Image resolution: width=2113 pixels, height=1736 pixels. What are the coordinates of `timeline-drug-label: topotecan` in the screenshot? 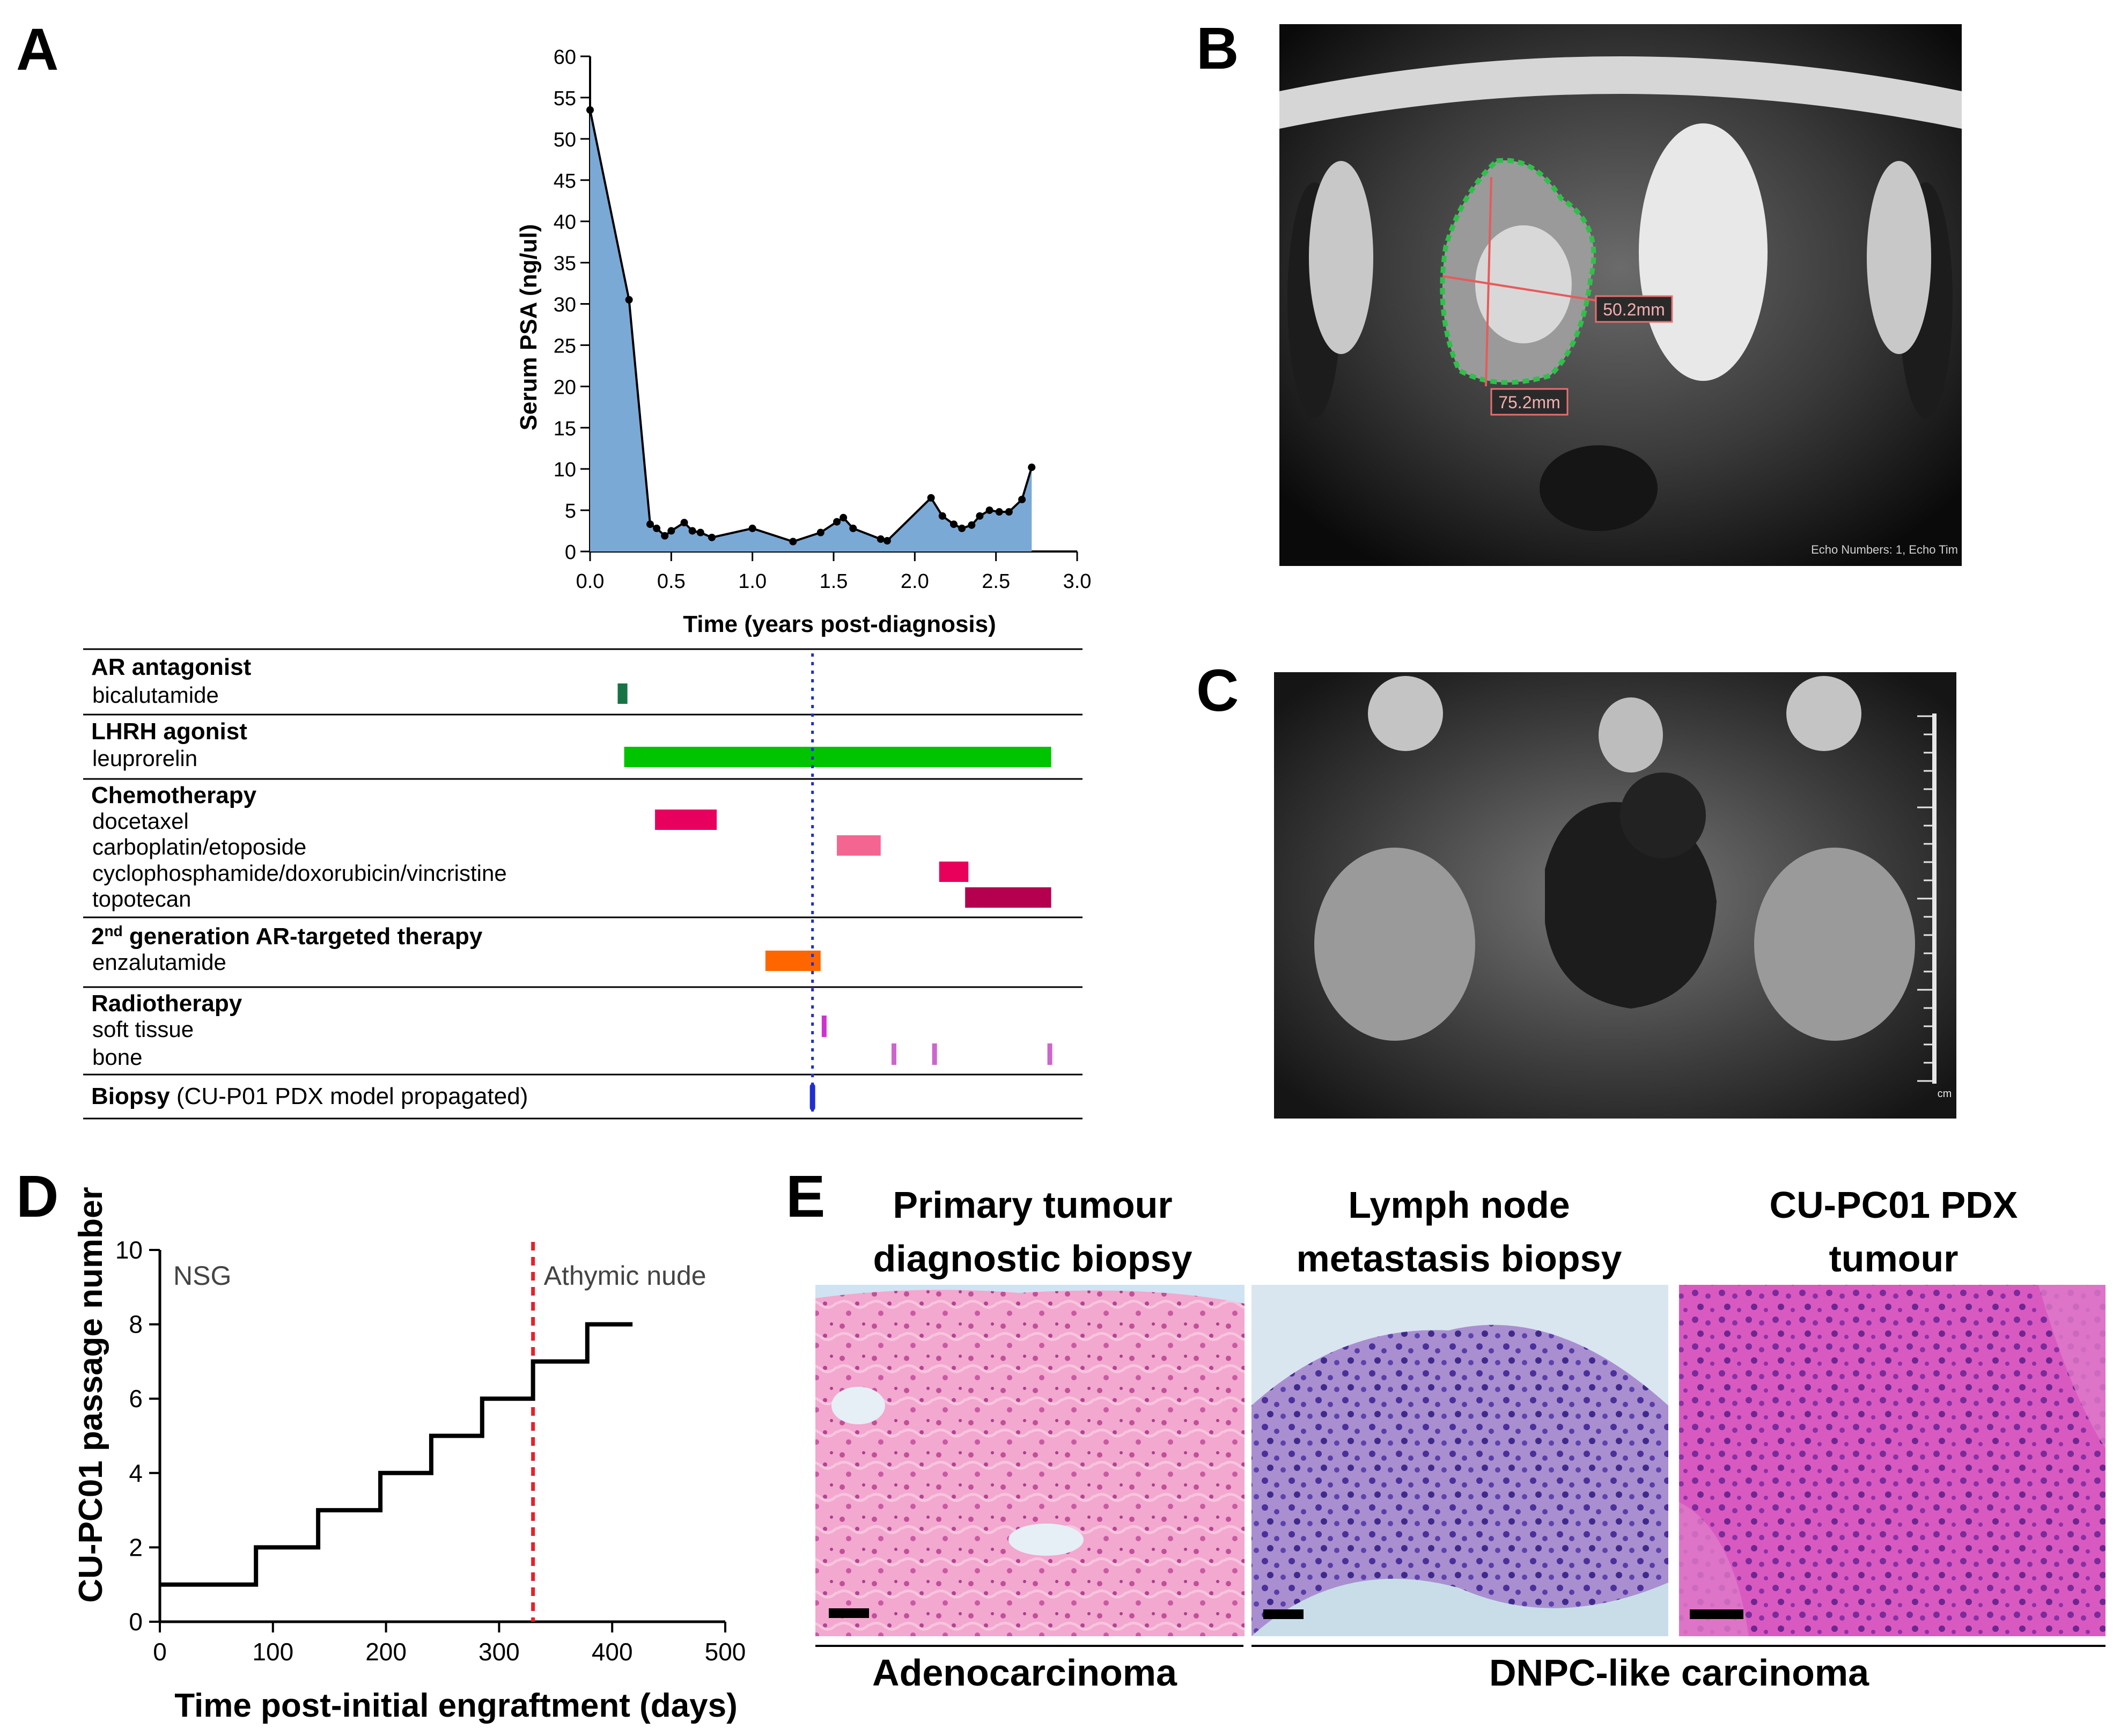 It's located at (142, 898).